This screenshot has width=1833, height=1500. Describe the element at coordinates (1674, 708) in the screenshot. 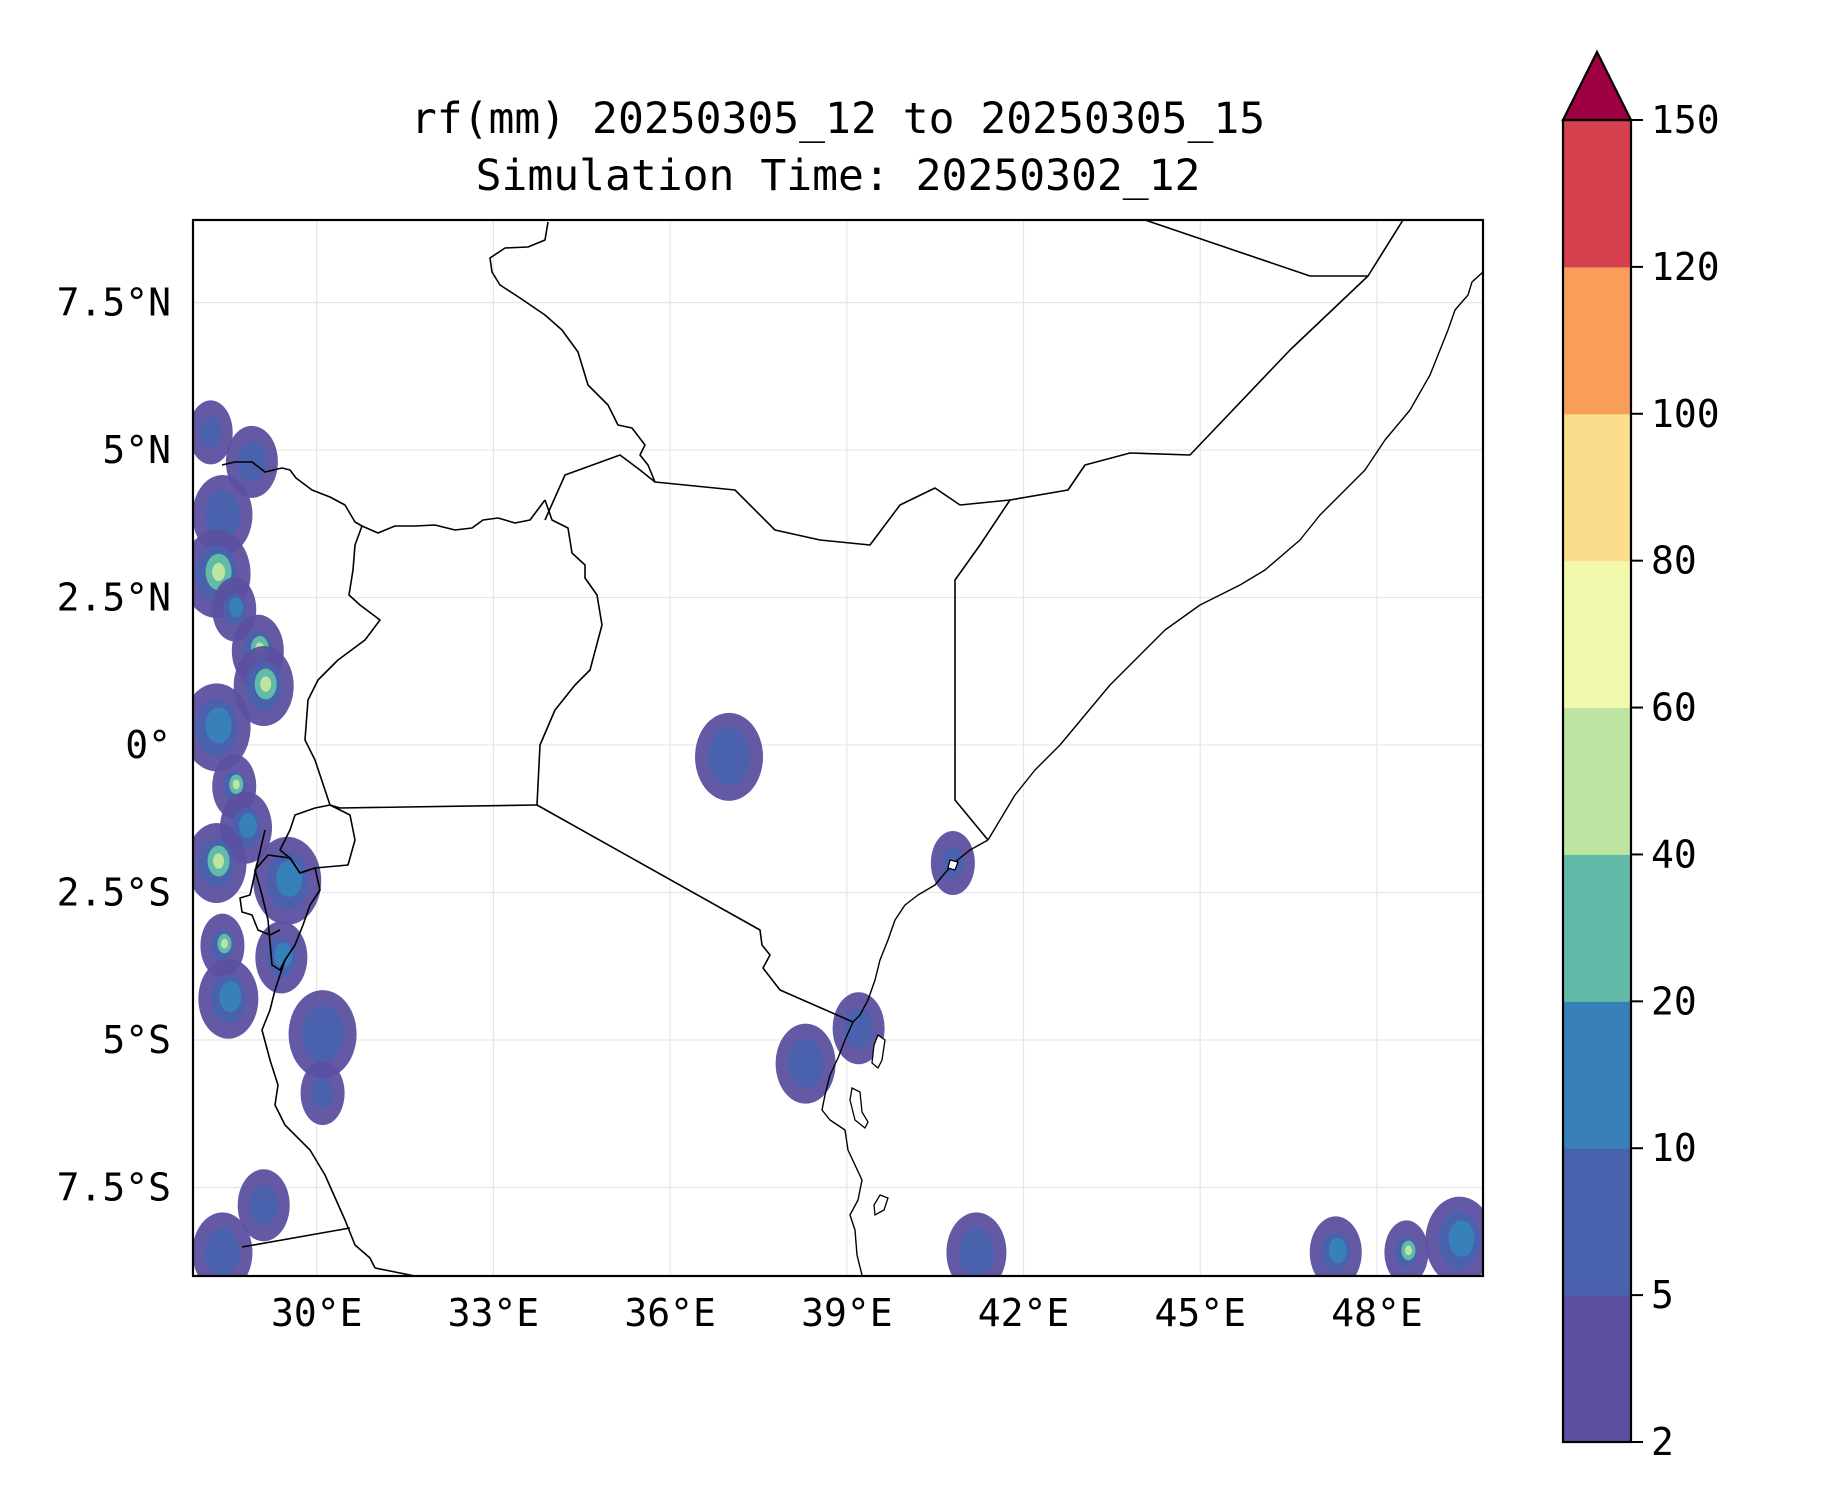

I see `colorbar-tick-label: 60` at that location.